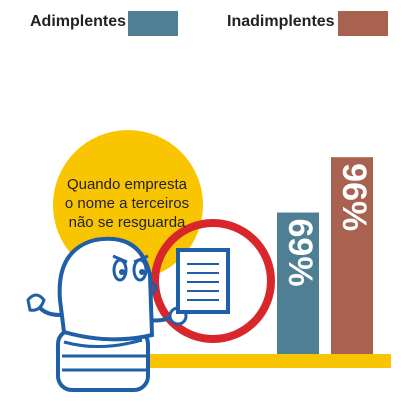 This screenshot has width=404, height=403. I want to click on document-icon, so click(203, 281).